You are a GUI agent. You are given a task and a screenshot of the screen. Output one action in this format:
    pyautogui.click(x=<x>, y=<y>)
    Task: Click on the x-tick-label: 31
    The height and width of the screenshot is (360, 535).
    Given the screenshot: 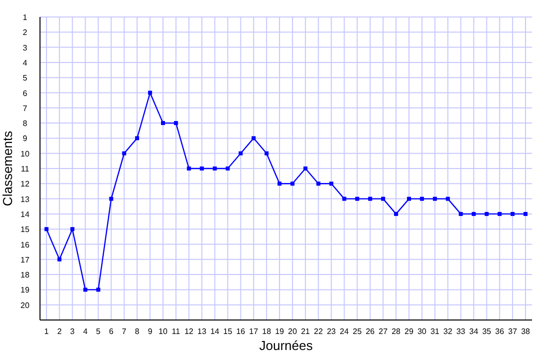 What is the action you would take?
    pyautogui.click(x=435, y=331)
    